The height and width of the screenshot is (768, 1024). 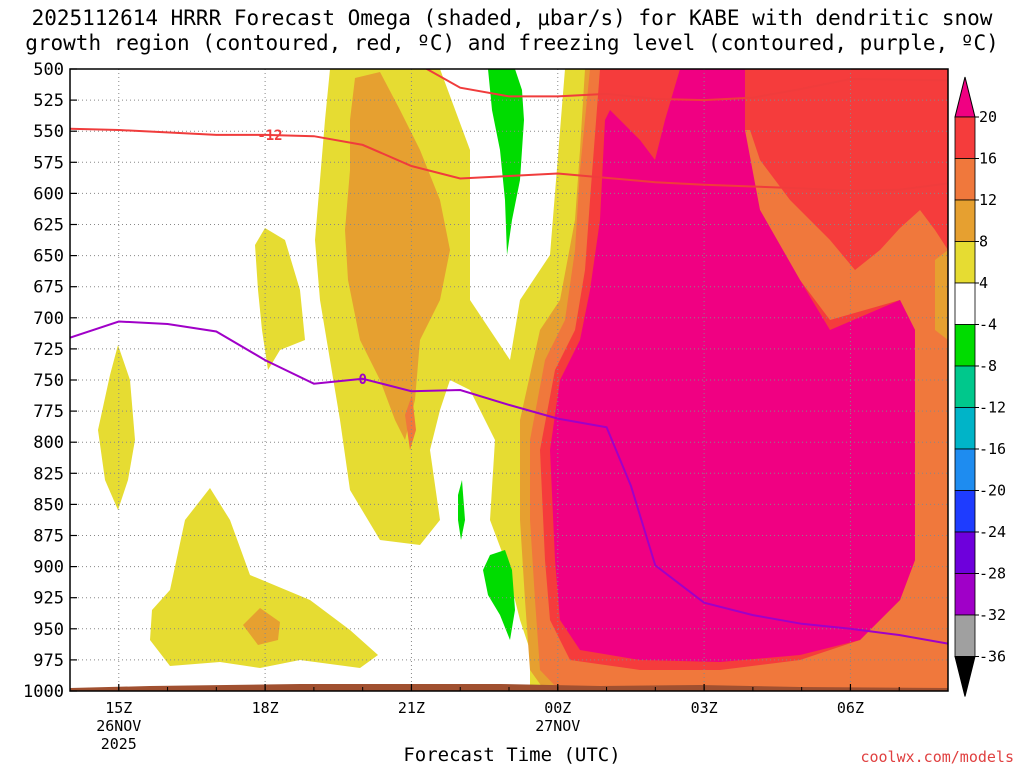 I want to click on x-tick-label: 03Z, so click(x=704, y=708).